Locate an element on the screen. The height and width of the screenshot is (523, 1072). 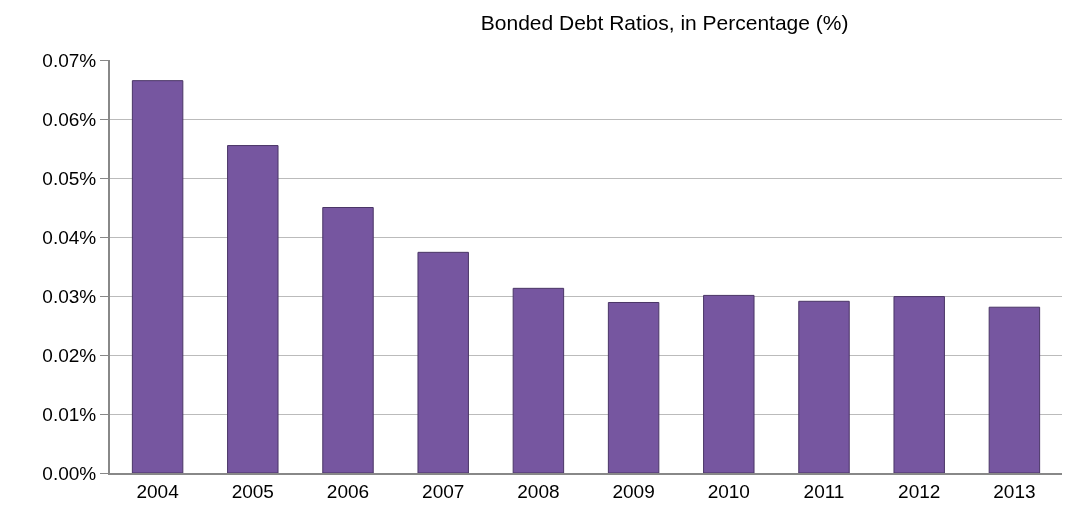
y-tick-label: 0.01% is located at coordinates (69, 414).